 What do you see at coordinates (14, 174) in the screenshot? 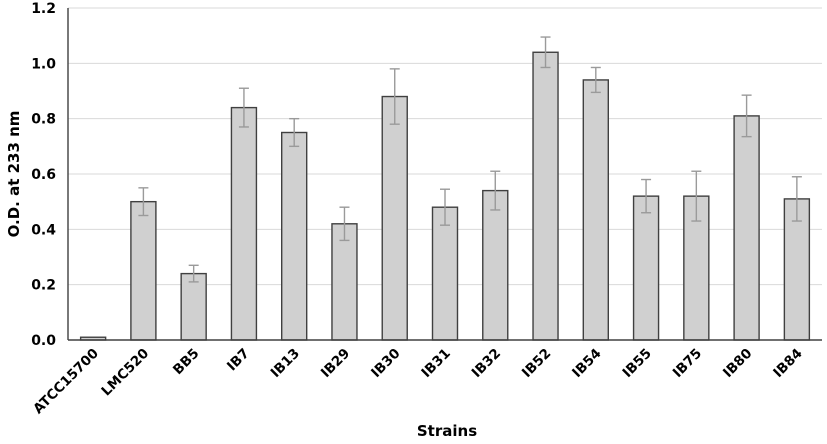
I see `y-axis-title: O.D. at 233 nm` at bounding box center [14, 174].